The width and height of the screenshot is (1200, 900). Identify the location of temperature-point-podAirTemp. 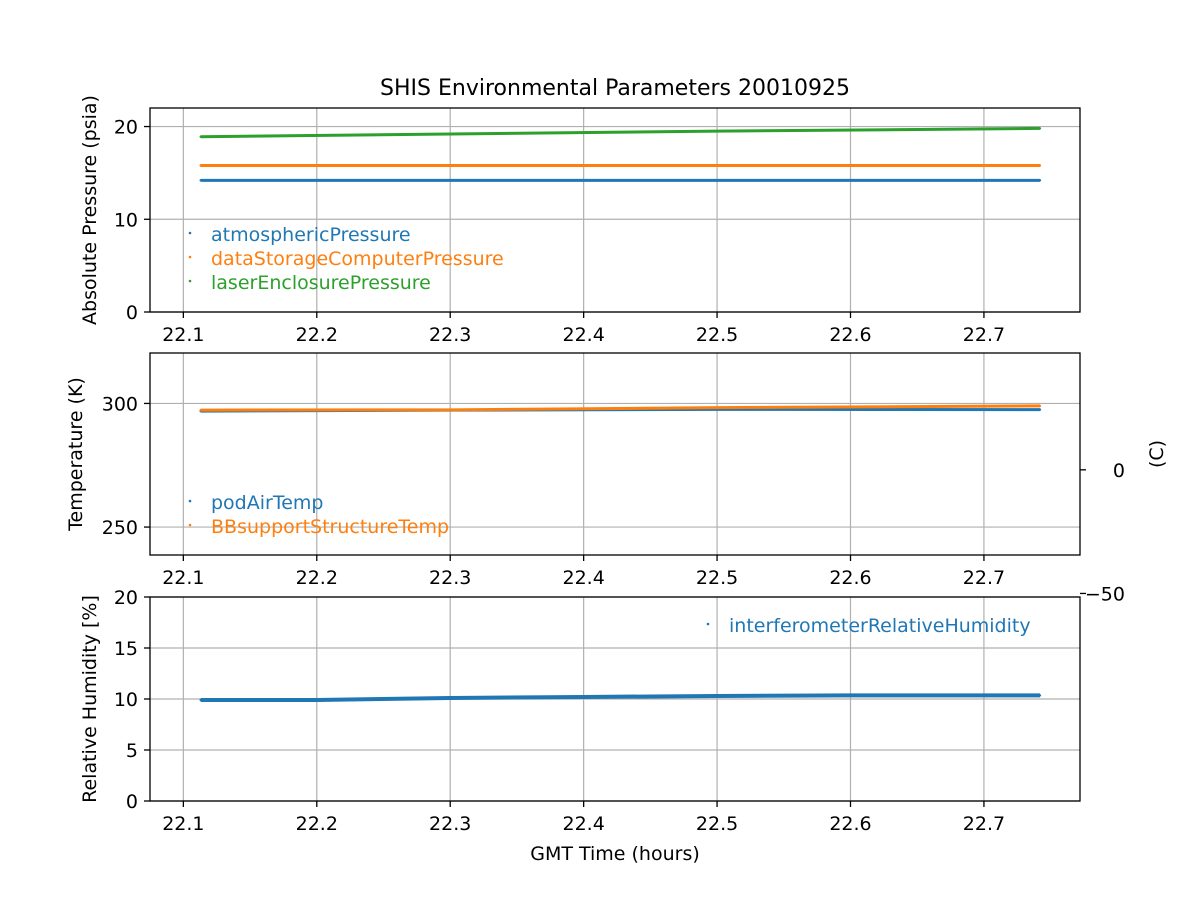
(1040, 409).